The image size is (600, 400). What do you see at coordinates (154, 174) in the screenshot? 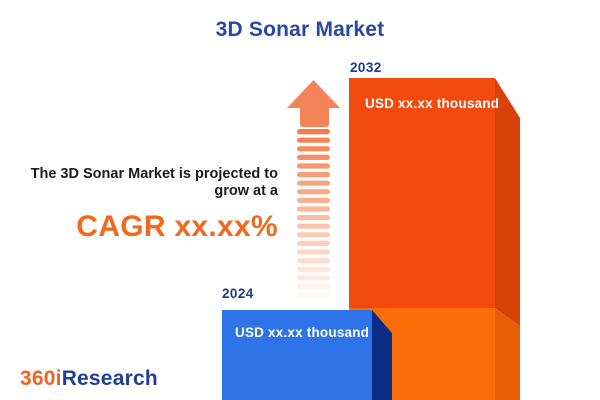
I see `projection-line-1: The 3D Sonar Market is projected to` at bounding box center [154, 174].